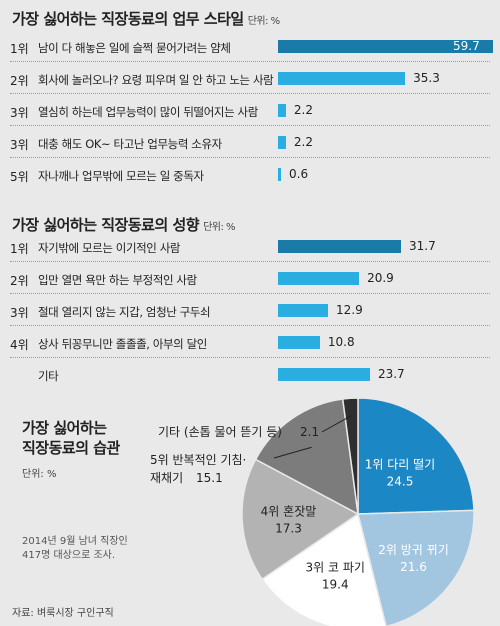  What do you see at coordinates (148, 112) in the screenshot?
I see `category-label: 열심히 하는데 업무능력이 많이 뒤떨어지는 사람` at bounding box center [148, 112].